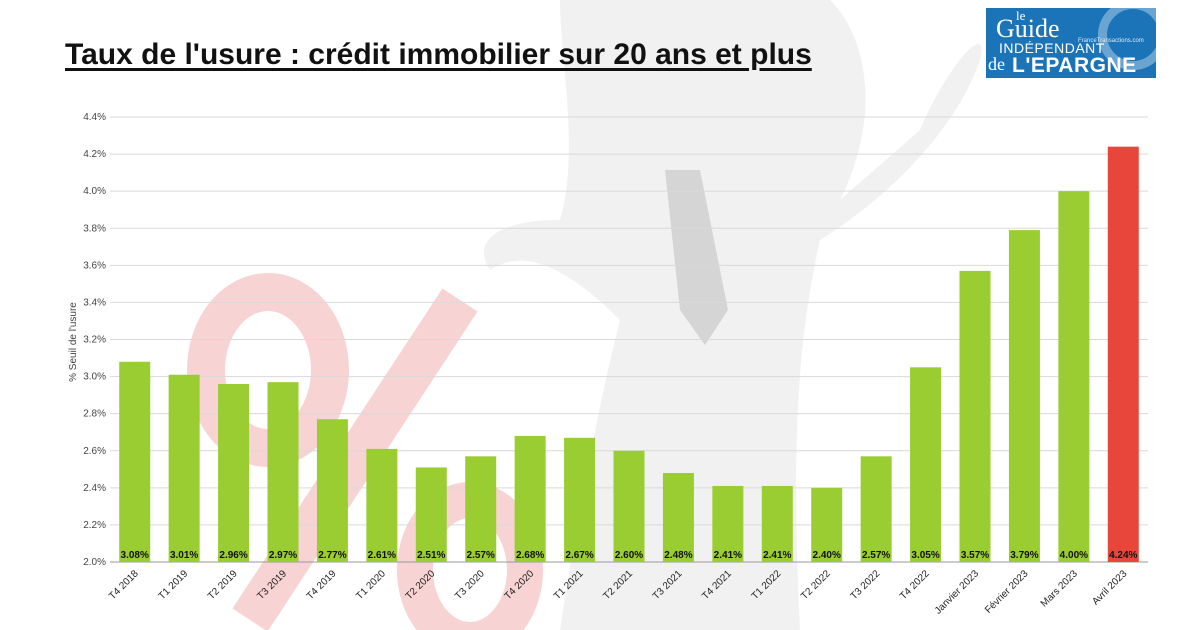  Describe the element at coordinates (322, 585) in the screenshot. I see `x-tick-label: T4 2019` at that location.